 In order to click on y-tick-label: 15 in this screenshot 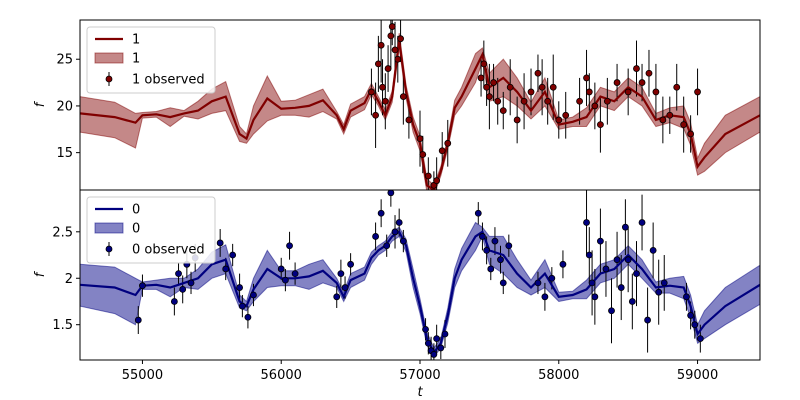, I will do `click(64, 153)`.